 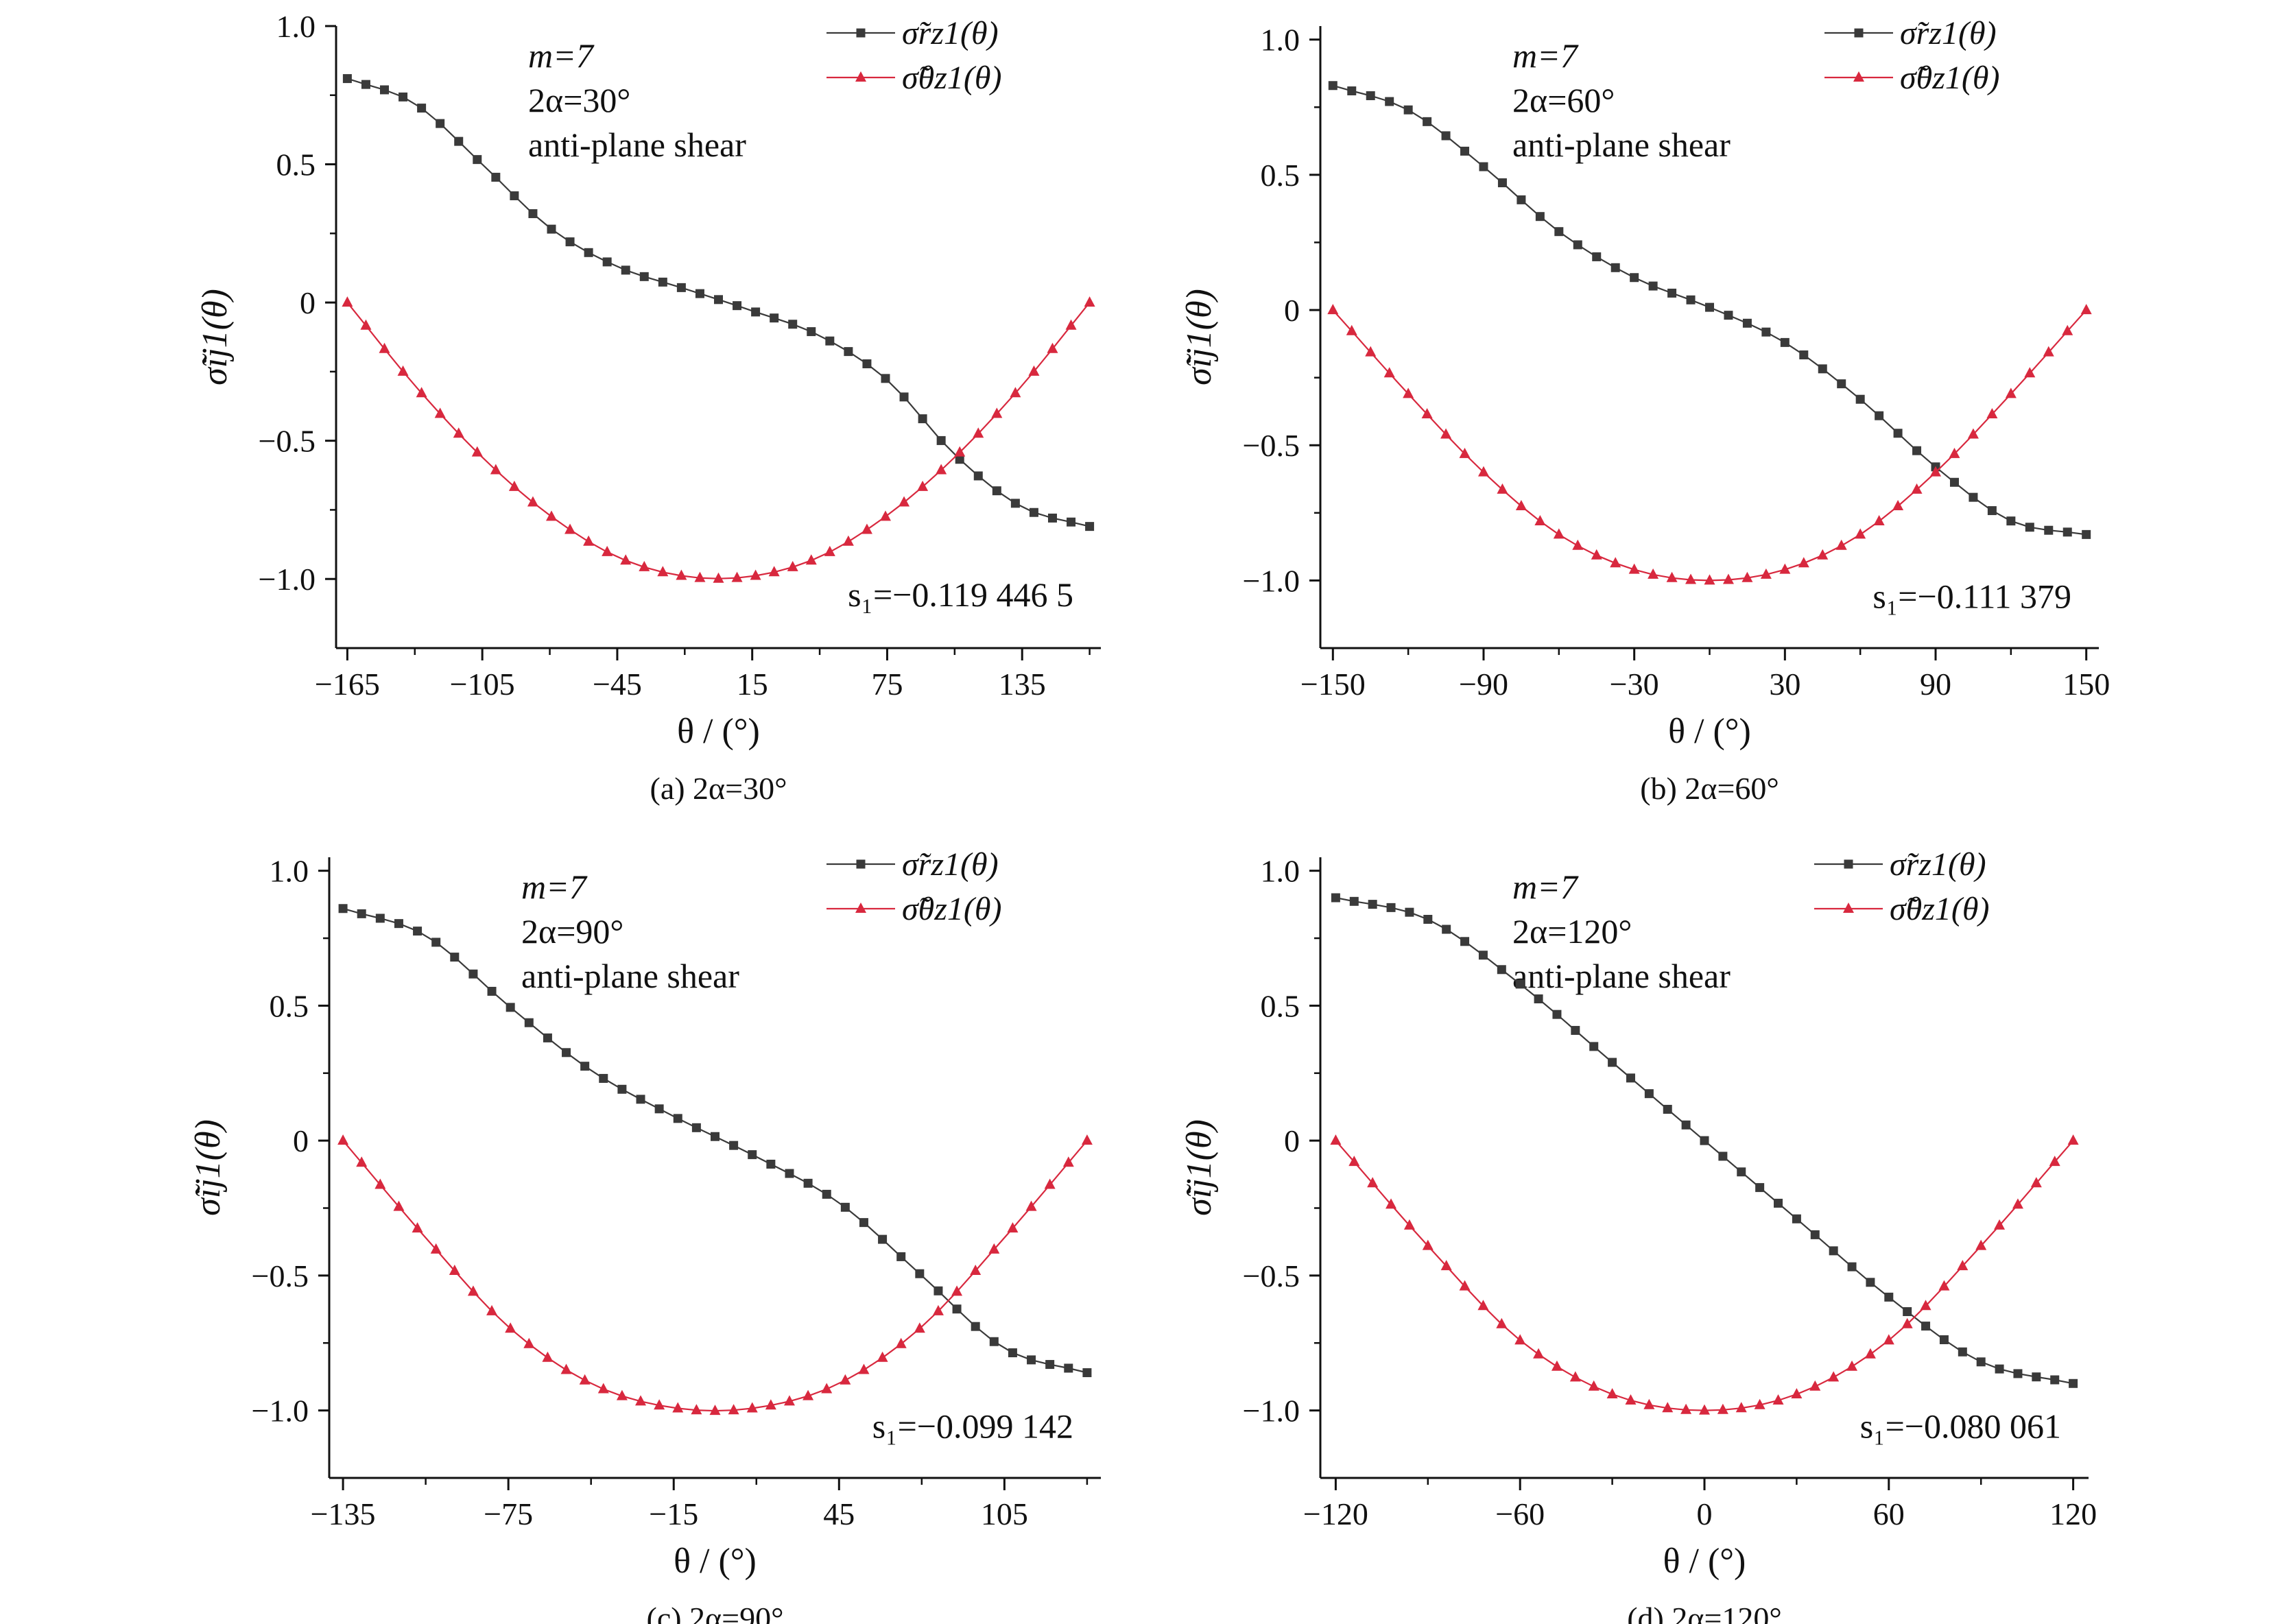 What do you see at coordinates (1333, 684) in the screenshot?
I see `x-tick-label: −150` at bounding box center [1333, 684].